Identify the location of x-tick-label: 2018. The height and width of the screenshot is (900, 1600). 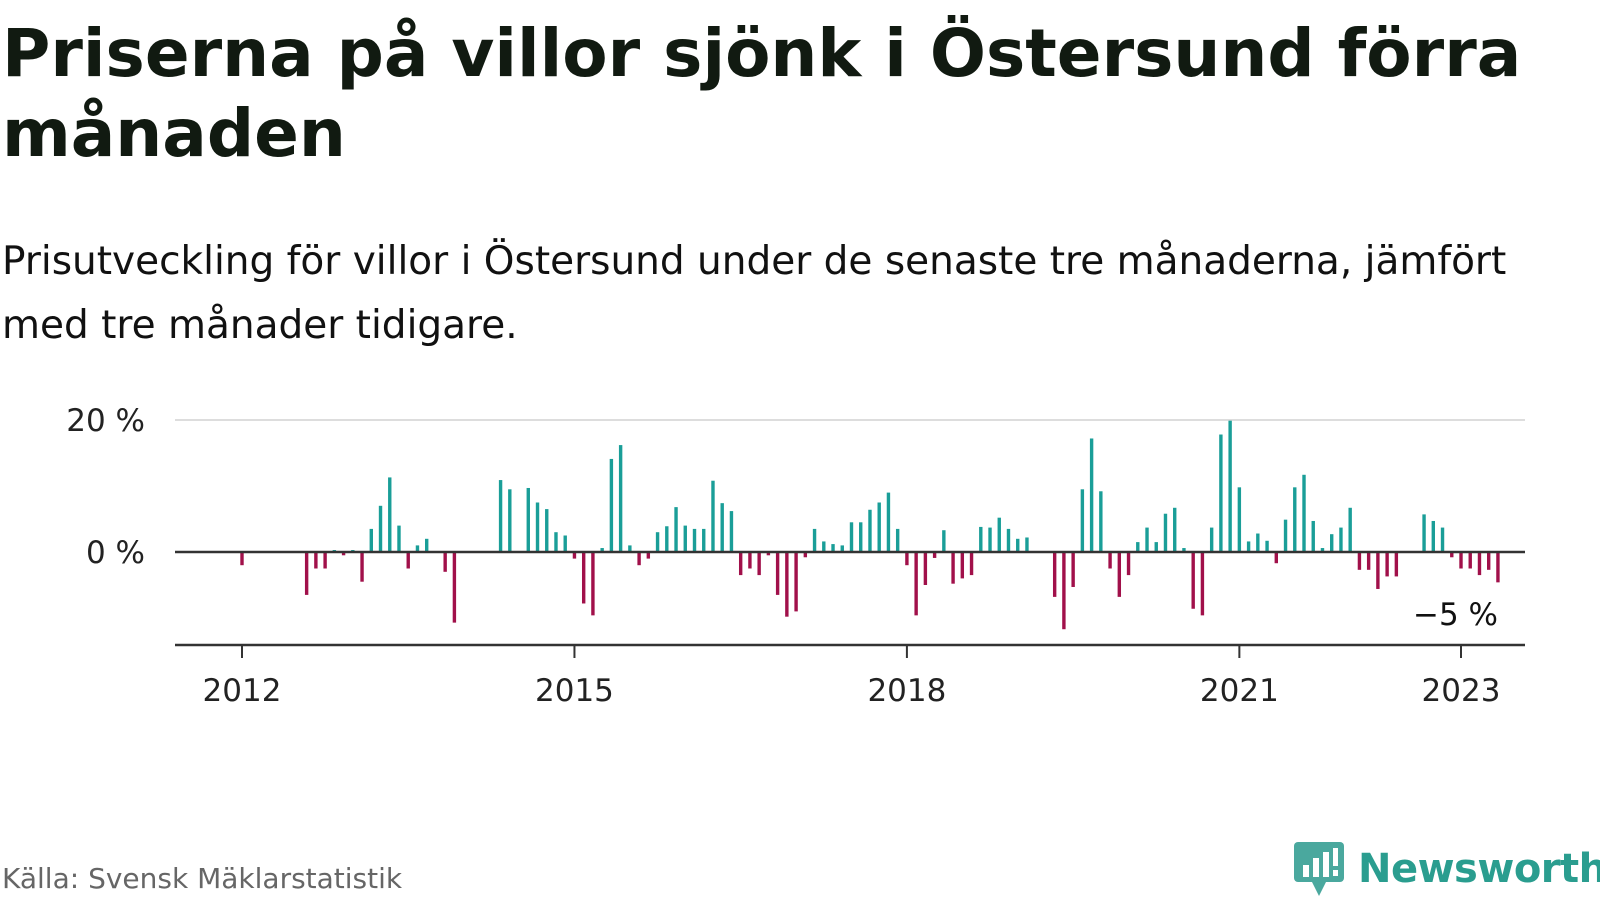
(906, 691).